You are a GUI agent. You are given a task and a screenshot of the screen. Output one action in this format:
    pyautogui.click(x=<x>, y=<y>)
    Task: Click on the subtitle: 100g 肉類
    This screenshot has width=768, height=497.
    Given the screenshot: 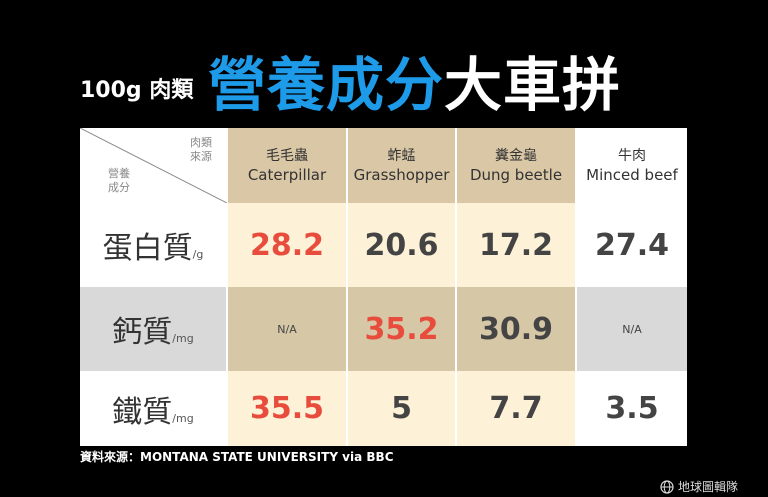 What is the action you would take?
    pyautogui.click(x=137, y=90)
    